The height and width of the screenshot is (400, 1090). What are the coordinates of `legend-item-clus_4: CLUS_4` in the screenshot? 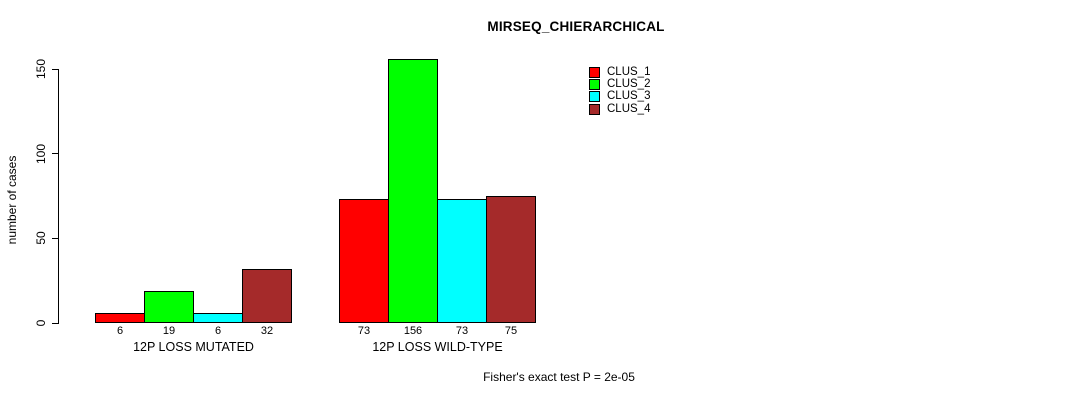 It's located at (619, 109).